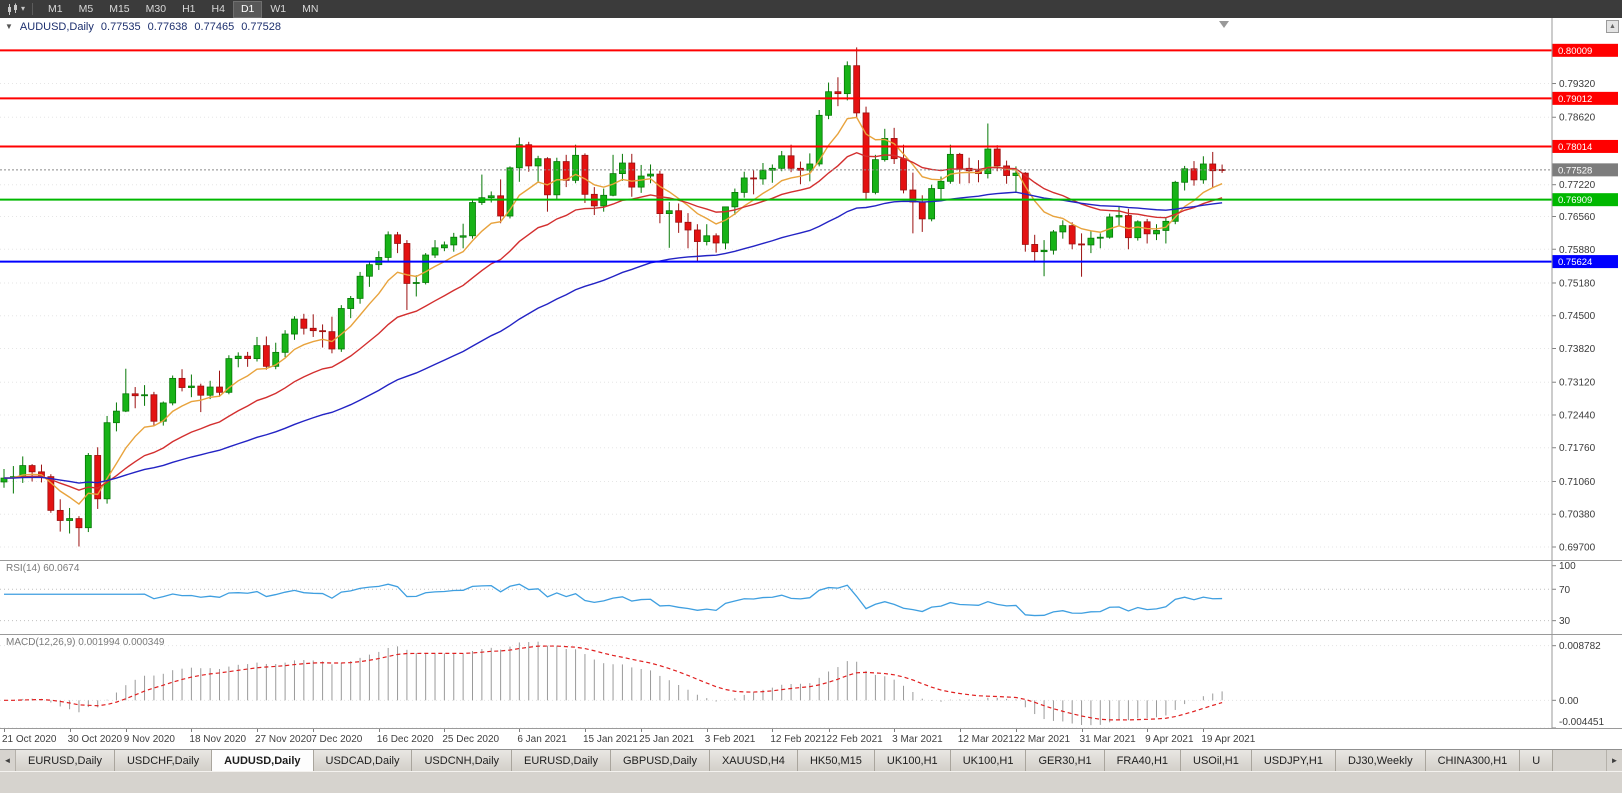 This screenshot has width=1622, height=793. I want to click on date-label: 25 Jan 2021, so click(667, 739).